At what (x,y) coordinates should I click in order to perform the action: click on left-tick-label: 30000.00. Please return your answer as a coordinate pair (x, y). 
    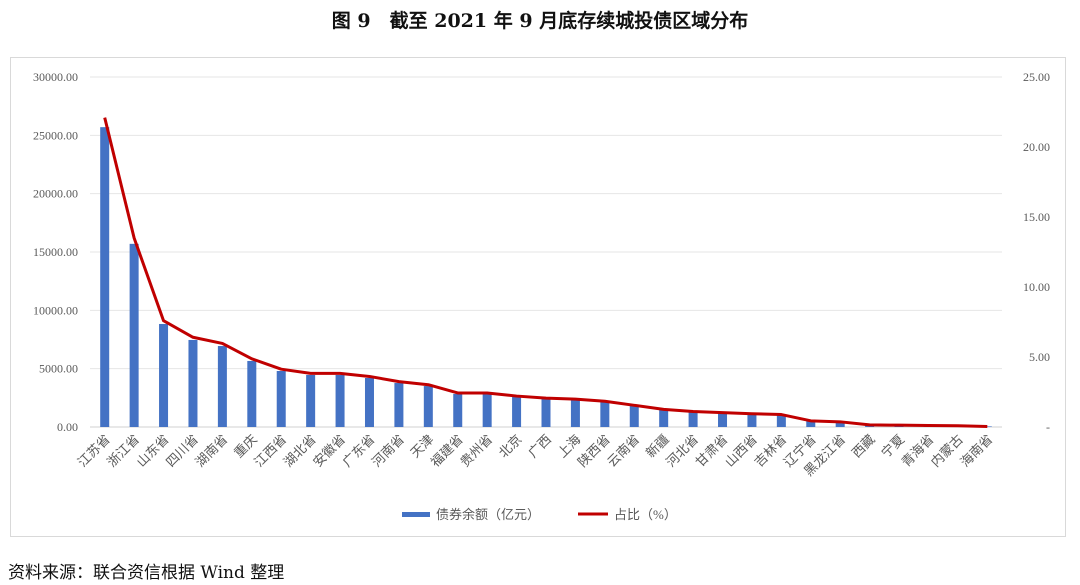
    Looking at the image, I should click on (55, 77).